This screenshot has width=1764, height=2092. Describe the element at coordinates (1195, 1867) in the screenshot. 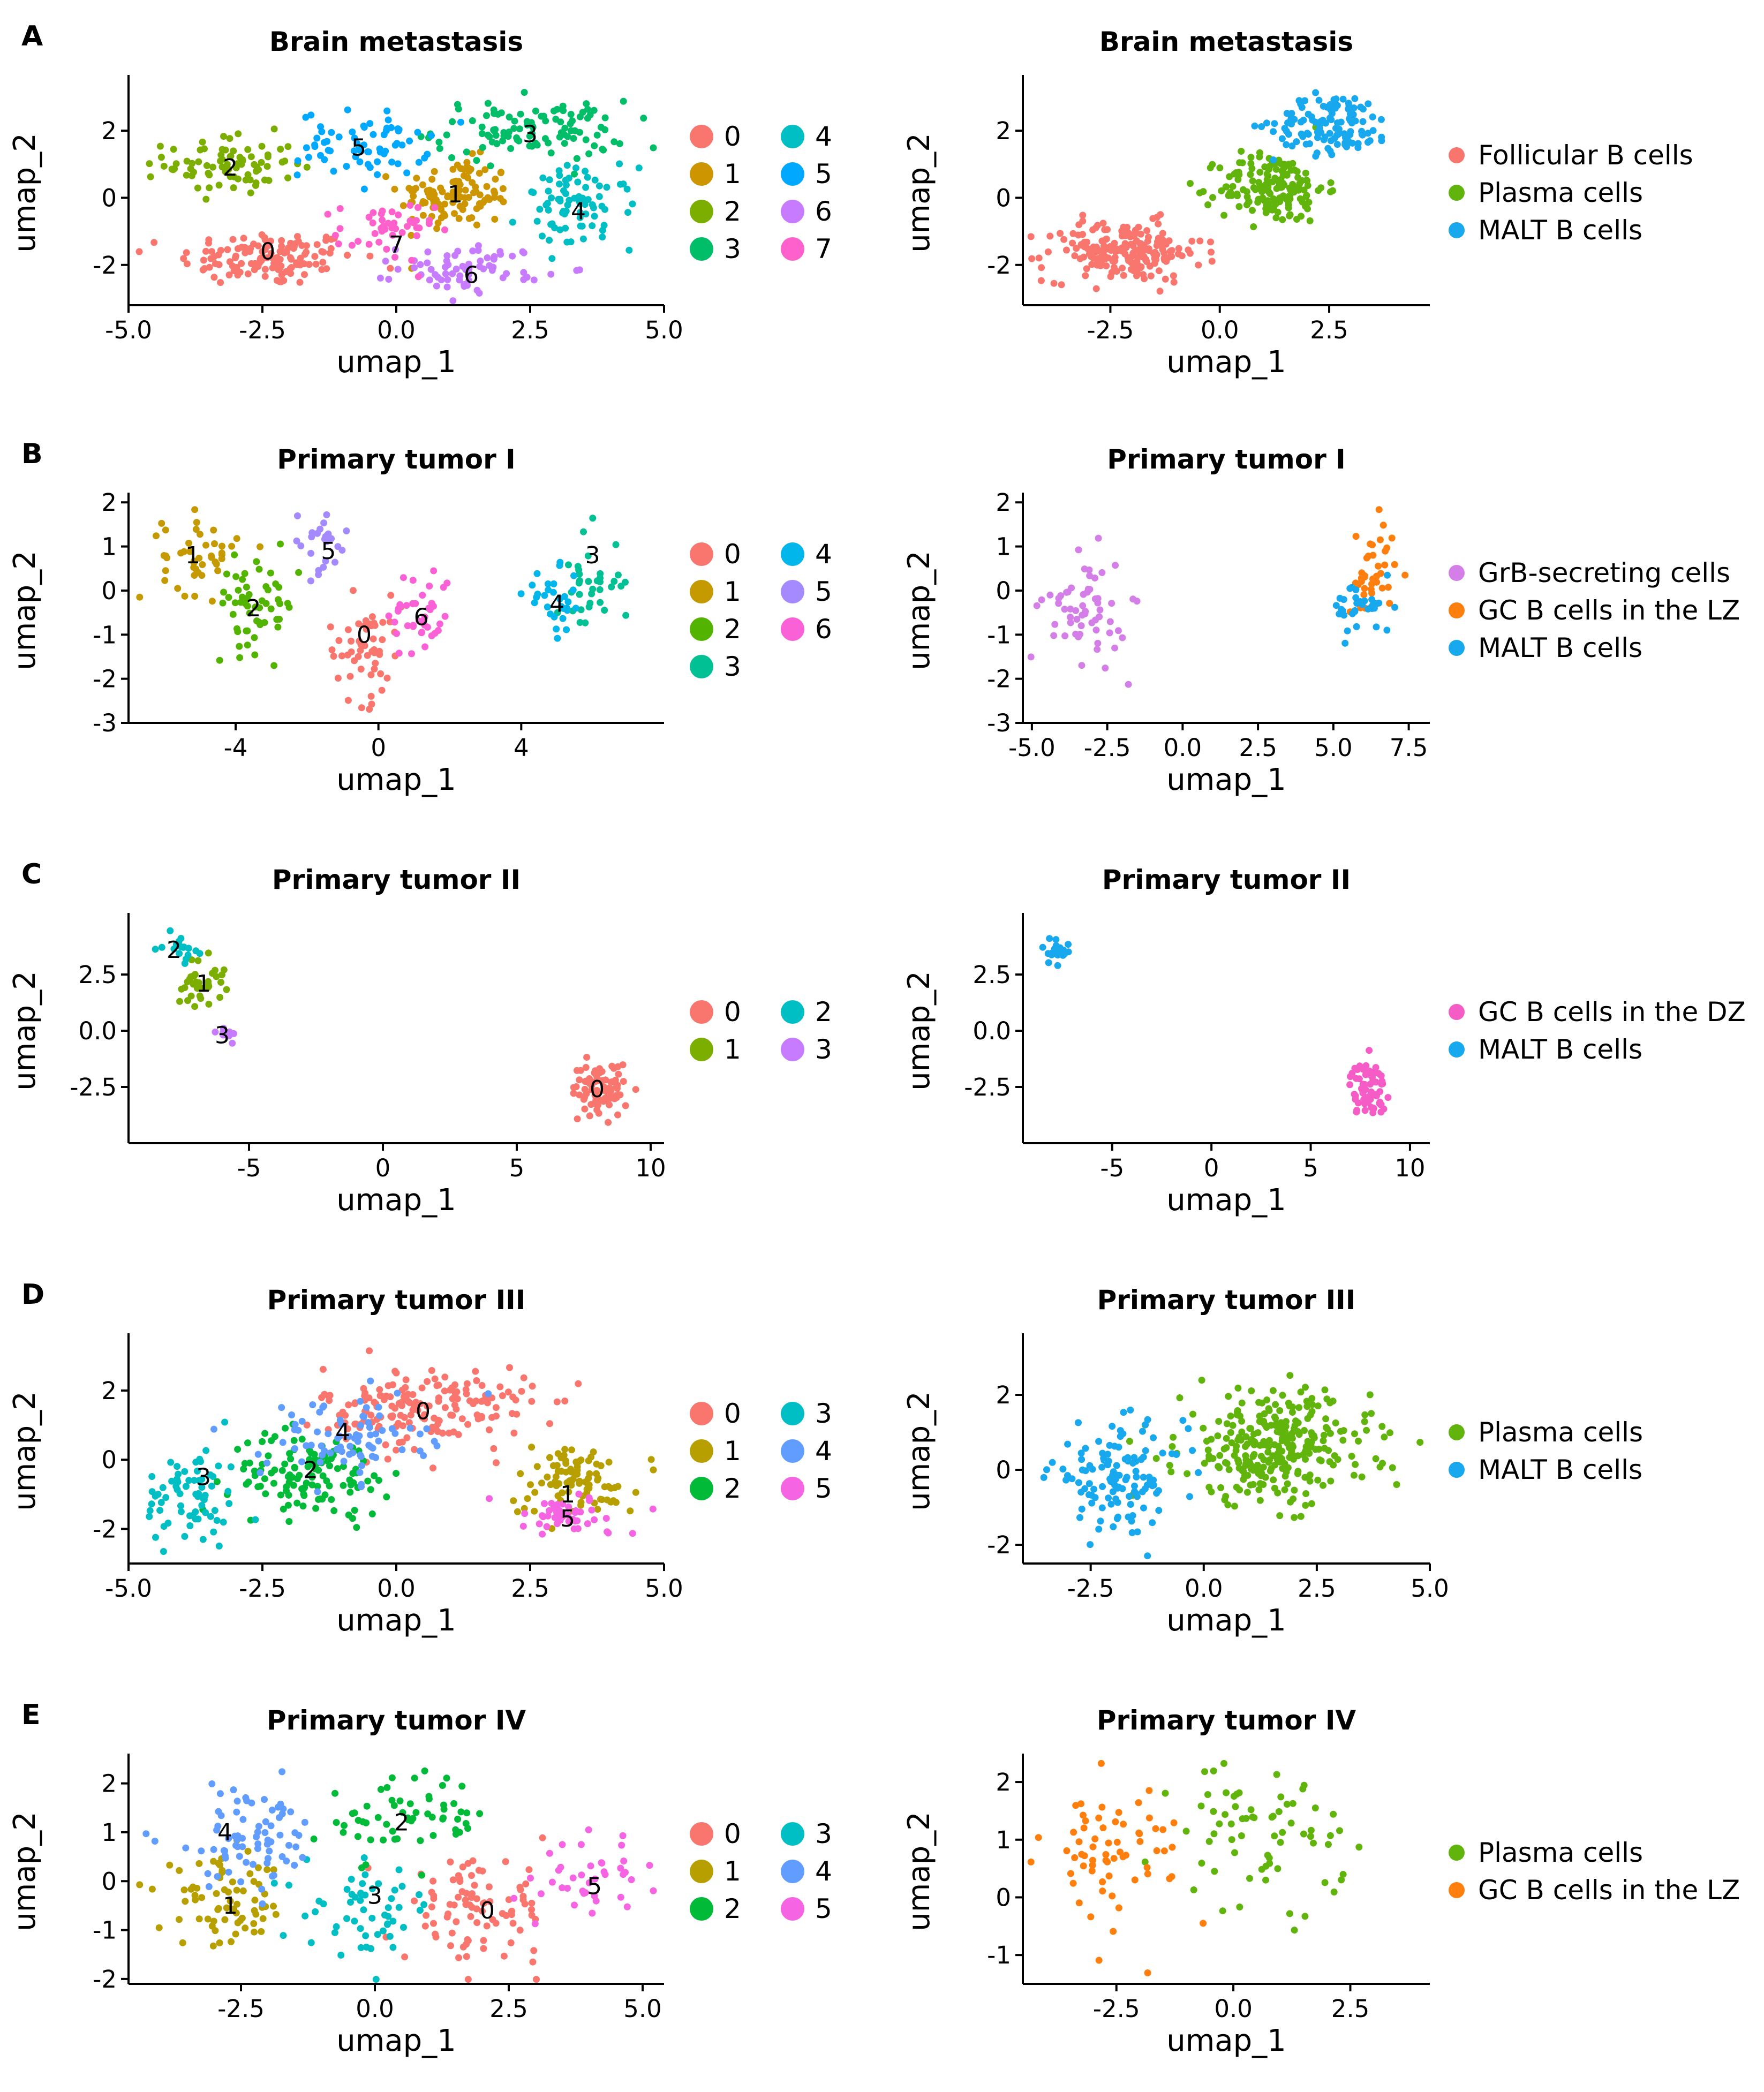

I see `point-layer` at that location.